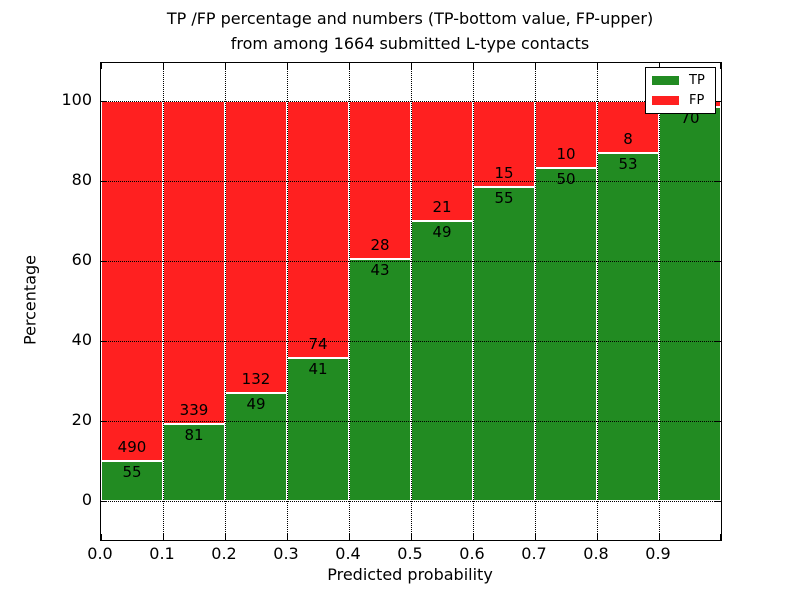 The width and height of the screenshot is (800, 600). Describe the element at coordinates (697, 100) in the screenshot. I see `legend-label: FP` at that location.